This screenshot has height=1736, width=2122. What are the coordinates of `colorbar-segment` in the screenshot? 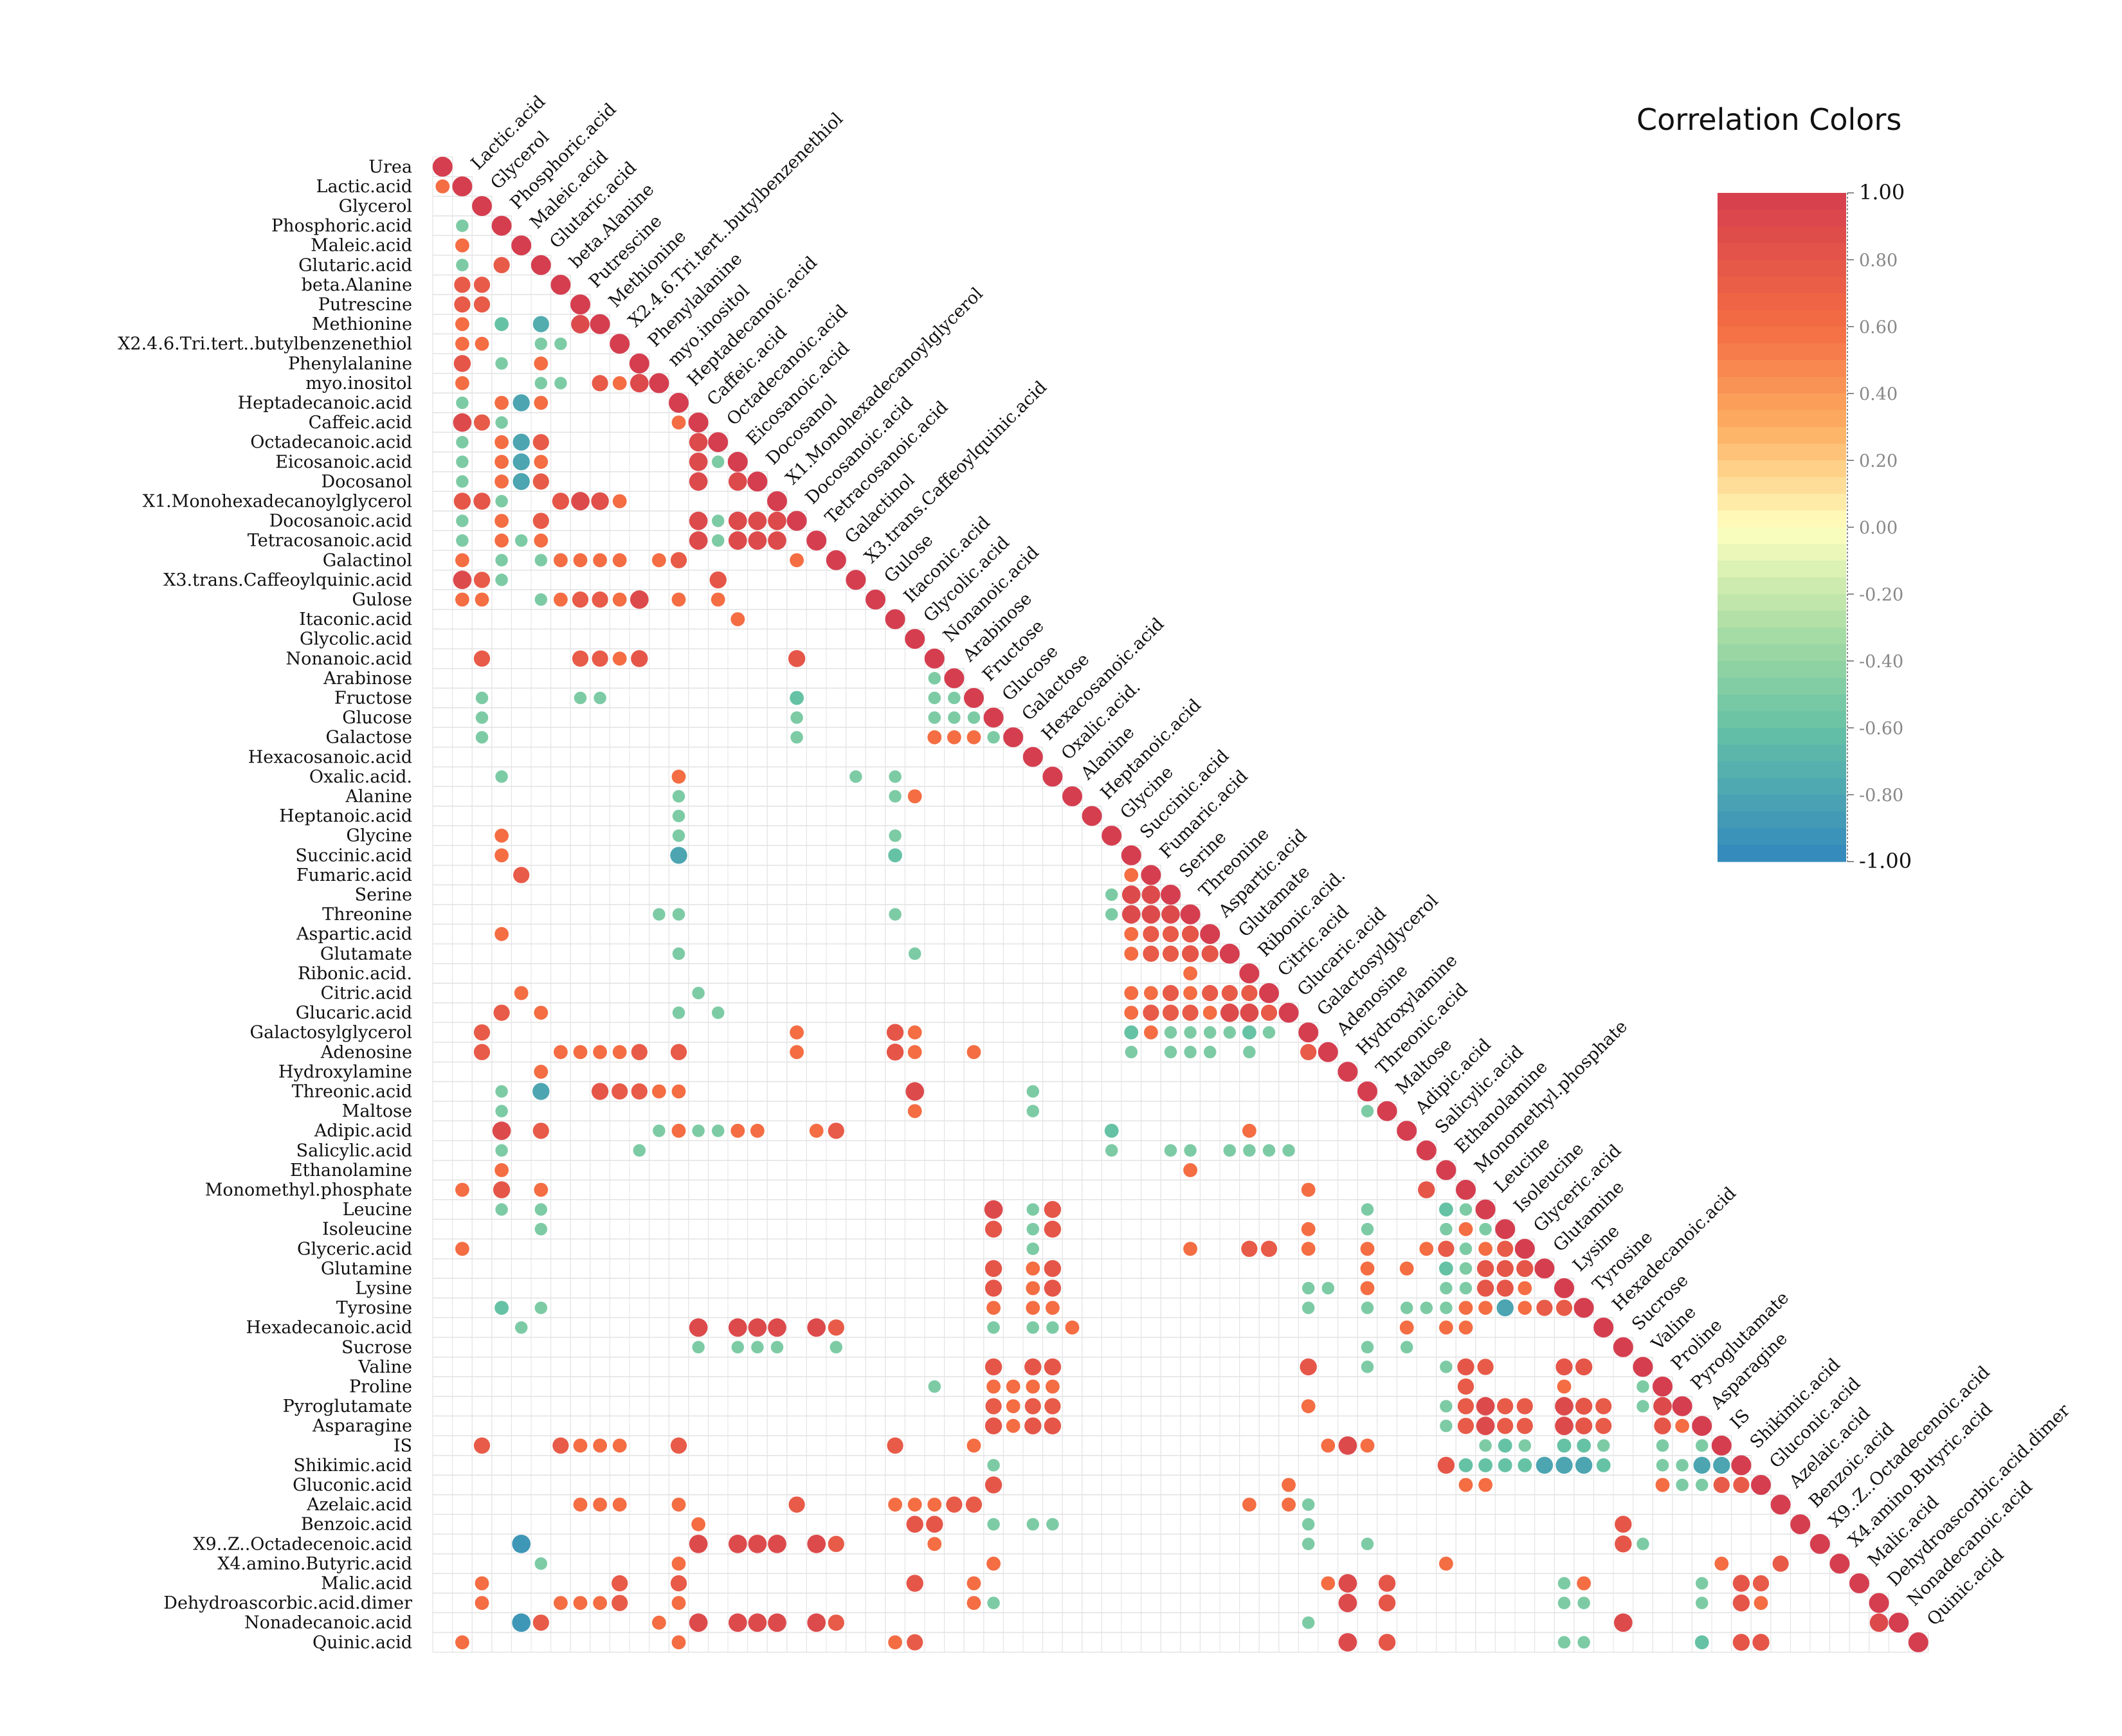 It's located at (1782, 502).